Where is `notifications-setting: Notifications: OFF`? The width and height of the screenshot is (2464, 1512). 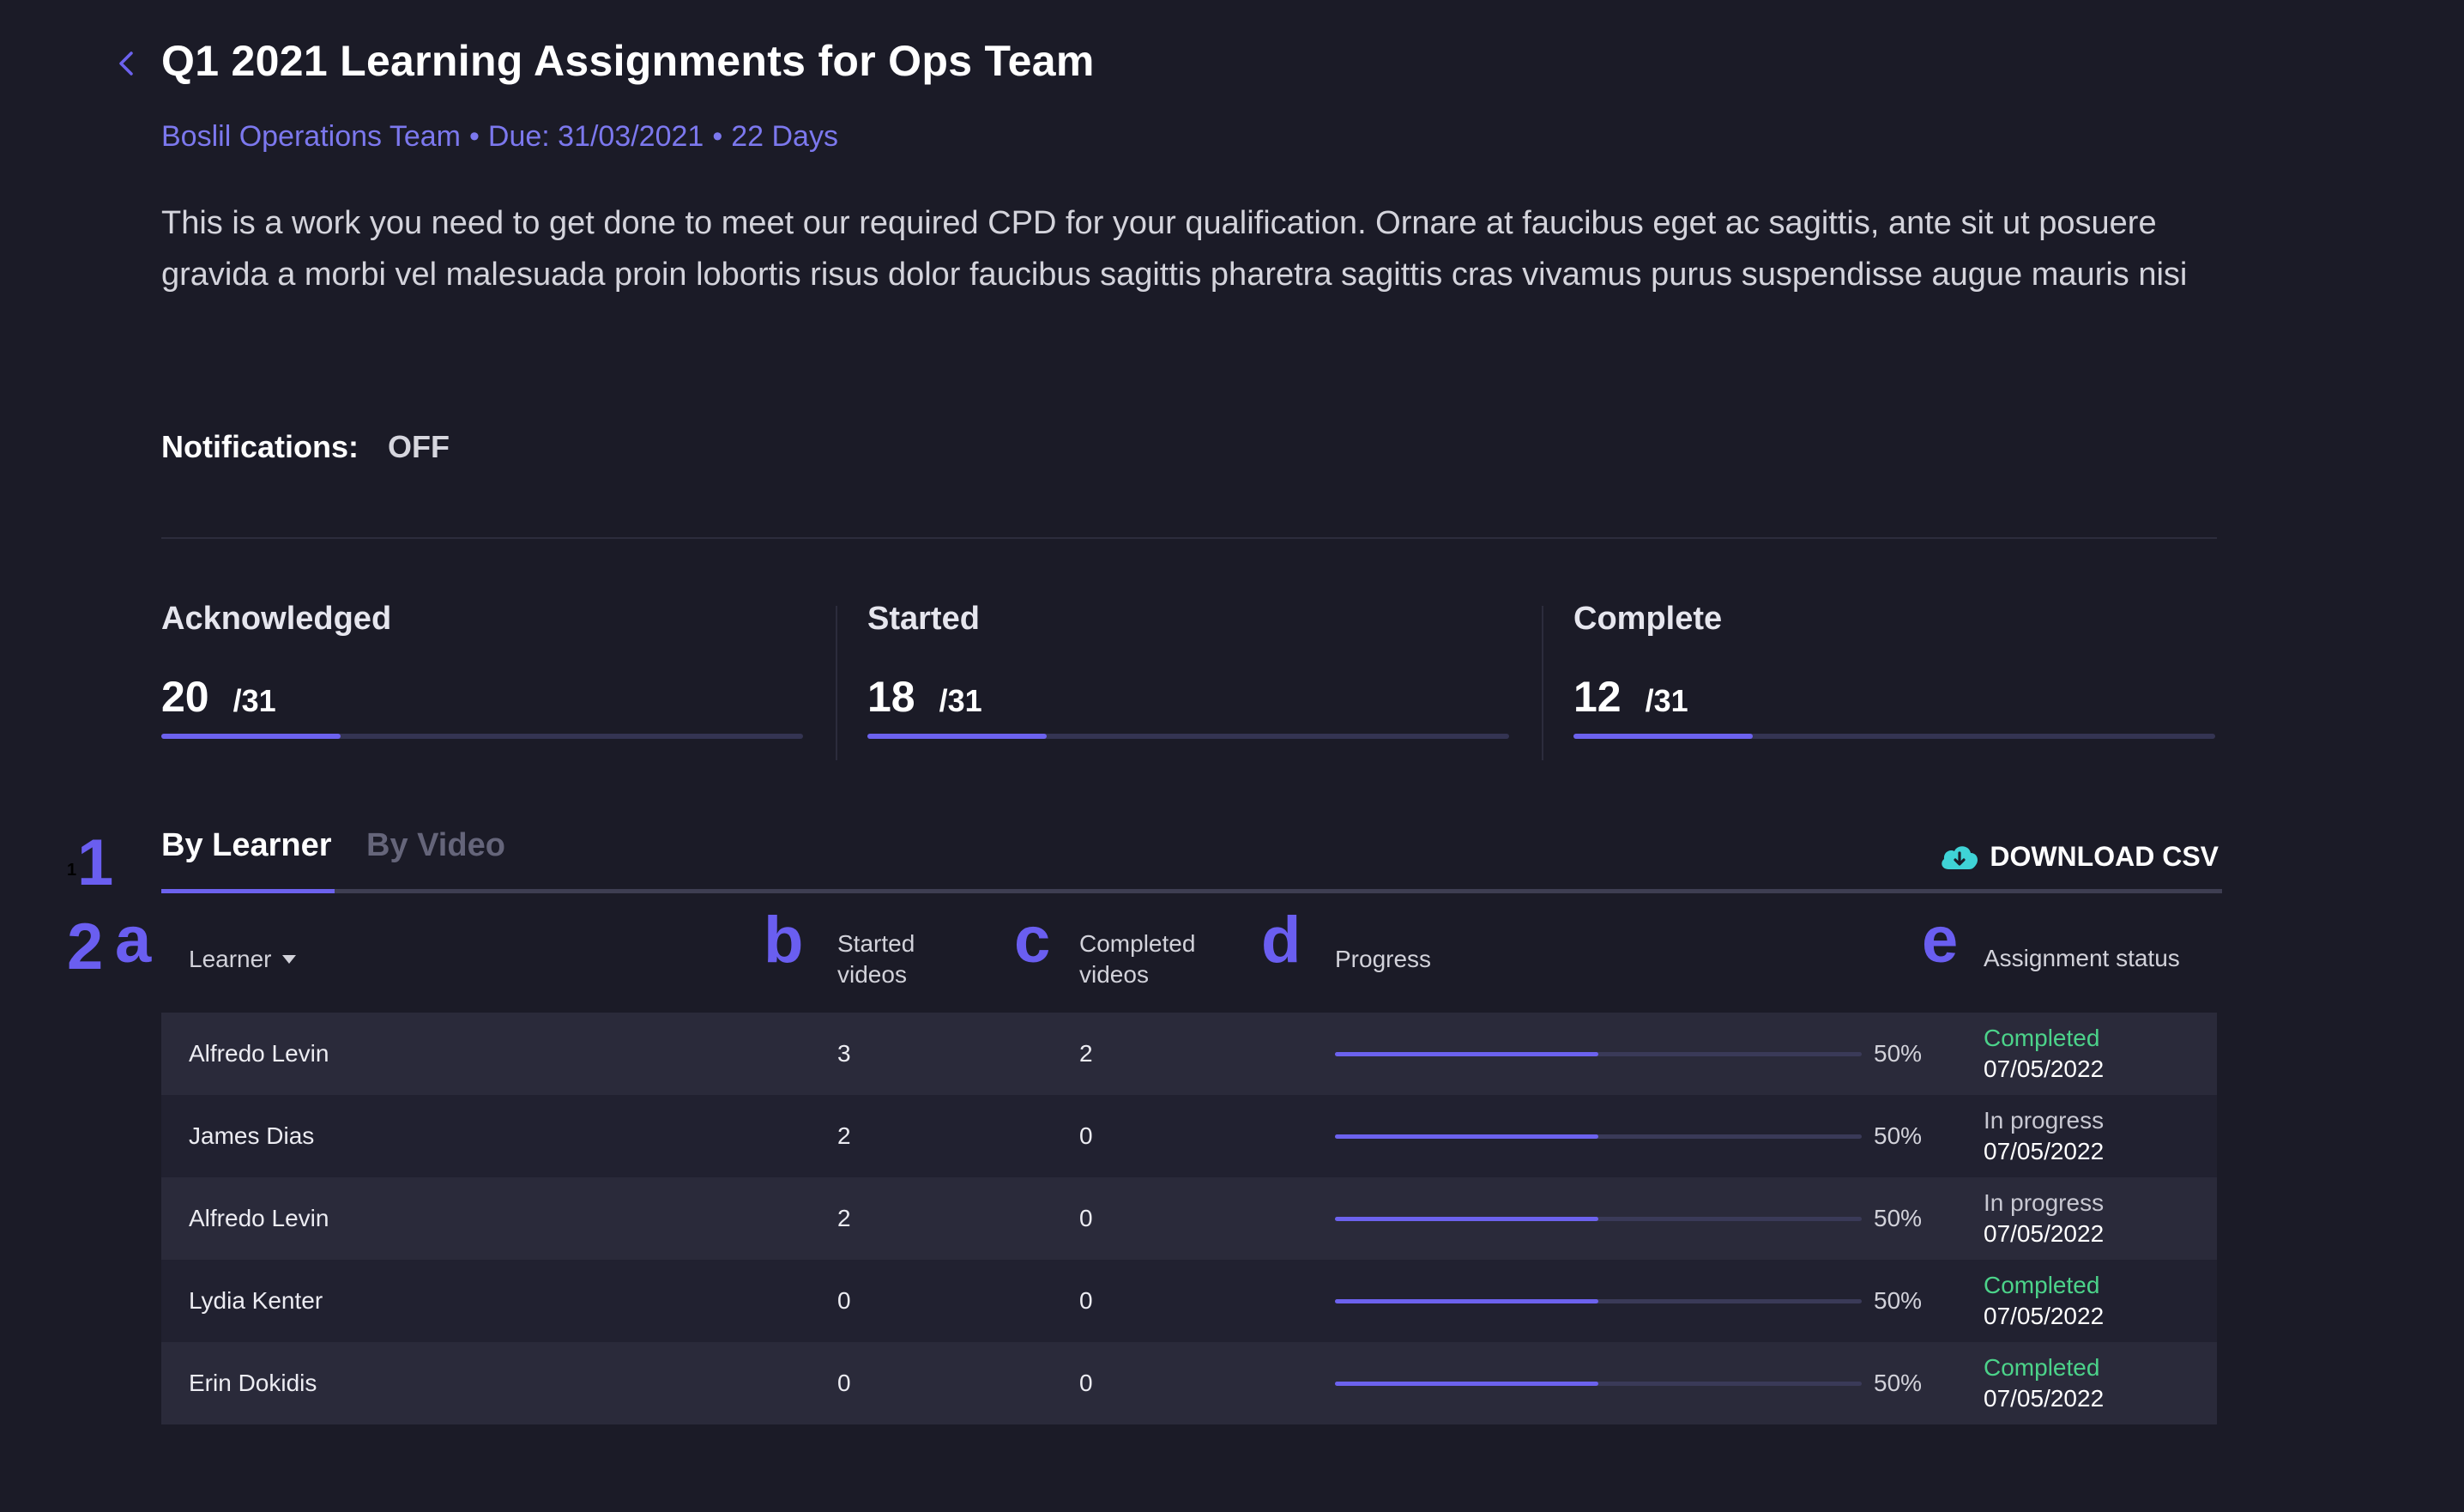
notifications-setting: Notifications: OFF is located at coordinates (305, 447).